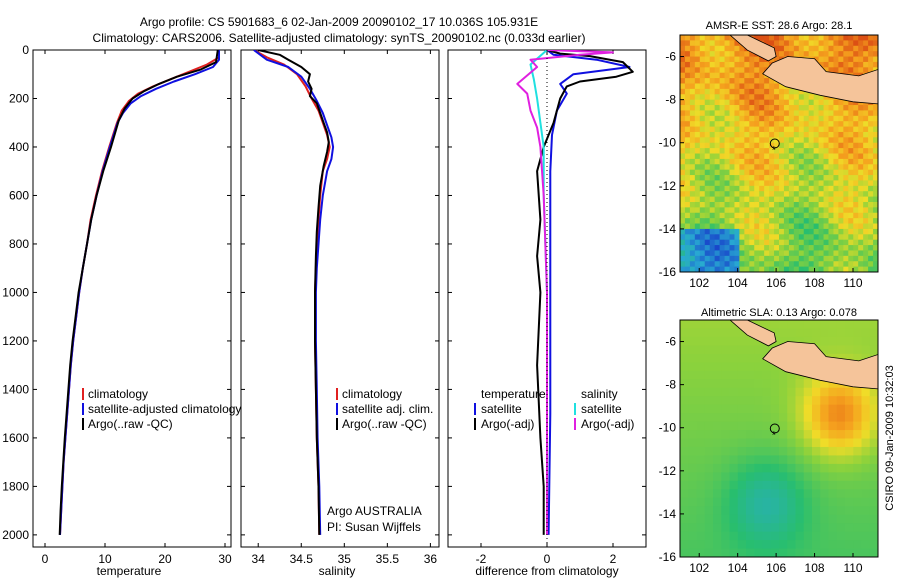  I want to click on map-x-tick-label: 110, so click(852, 283).